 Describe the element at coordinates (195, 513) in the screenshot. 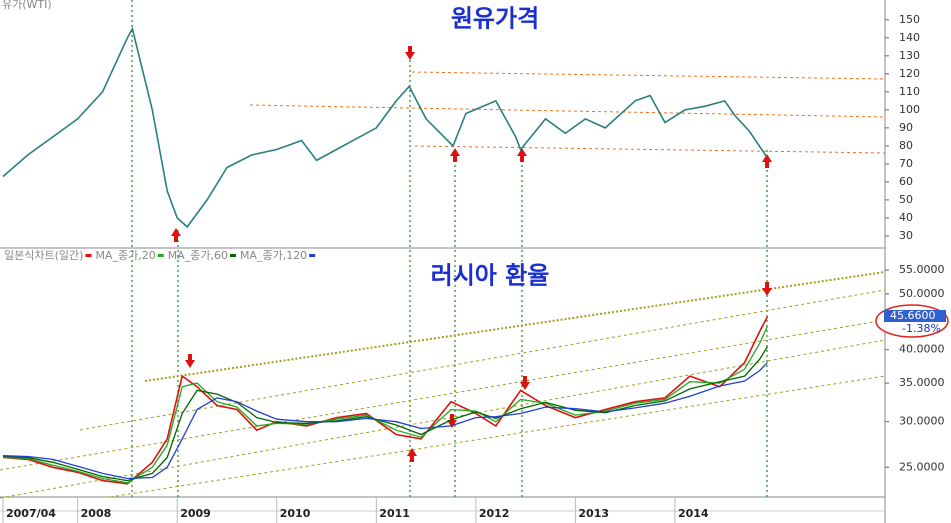

I see `x-tick-label: 2009` at that location.